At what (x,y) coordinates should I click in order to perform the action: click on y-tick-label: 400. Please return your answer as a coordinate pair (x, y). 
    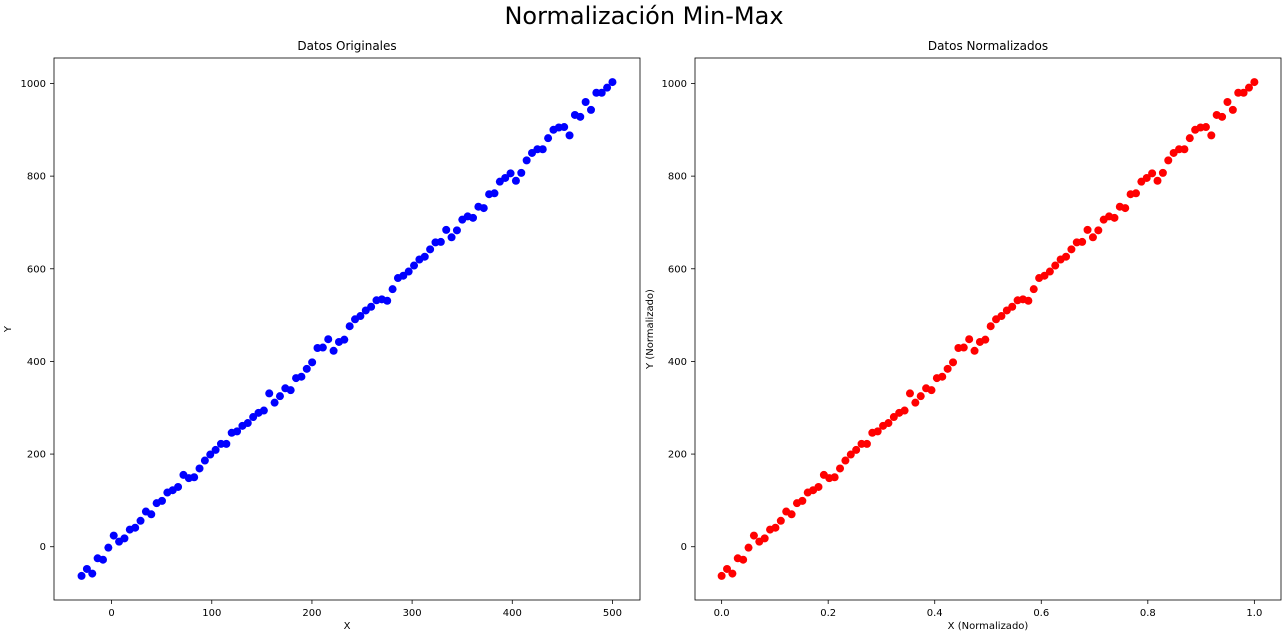
    Looking at the image, I should click on (677, 362).